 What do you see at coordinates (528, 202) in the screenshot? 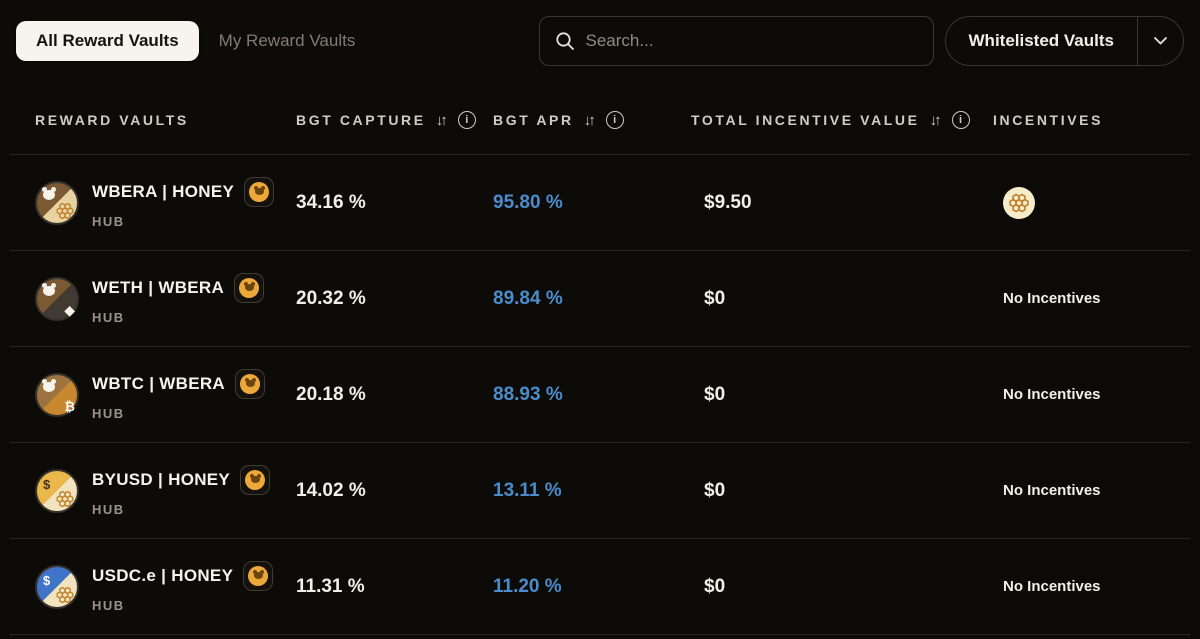
I see `bgt-apr-value: 95.80 %` at bounding box center [528, 202].